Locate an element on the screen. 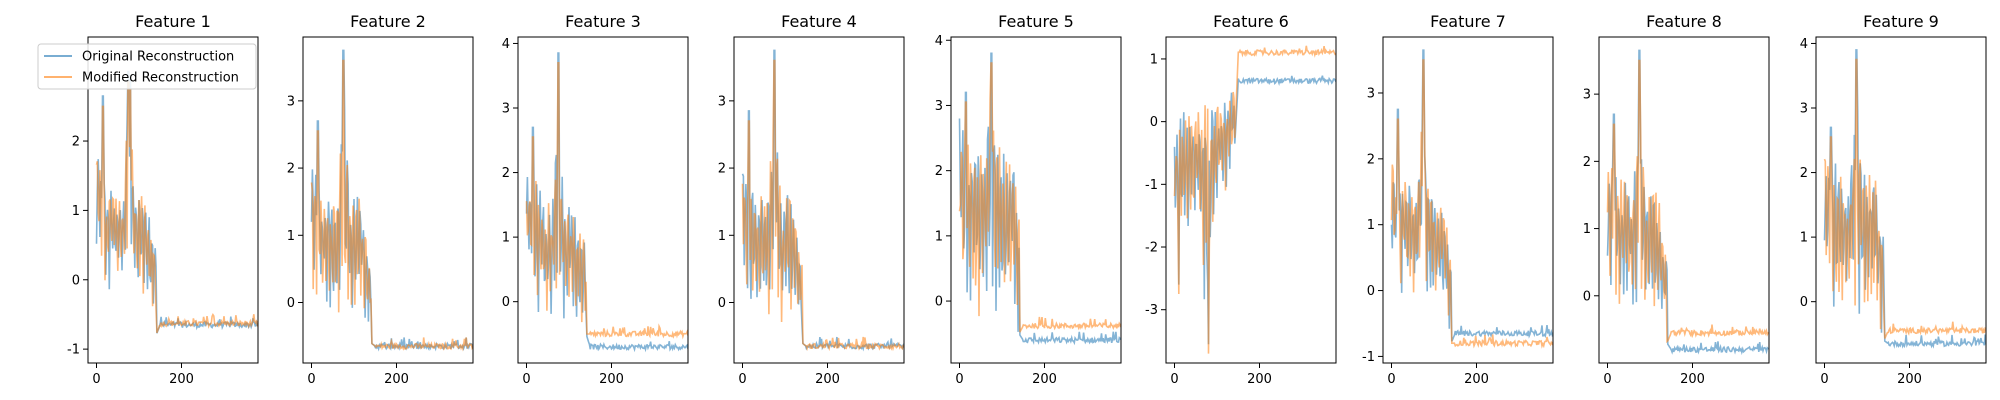 The height and width of the screenshot is (400, 2000). panel-1: Feature 1 -1 0 1 2 0 200 is located at coordinates (163, 199).